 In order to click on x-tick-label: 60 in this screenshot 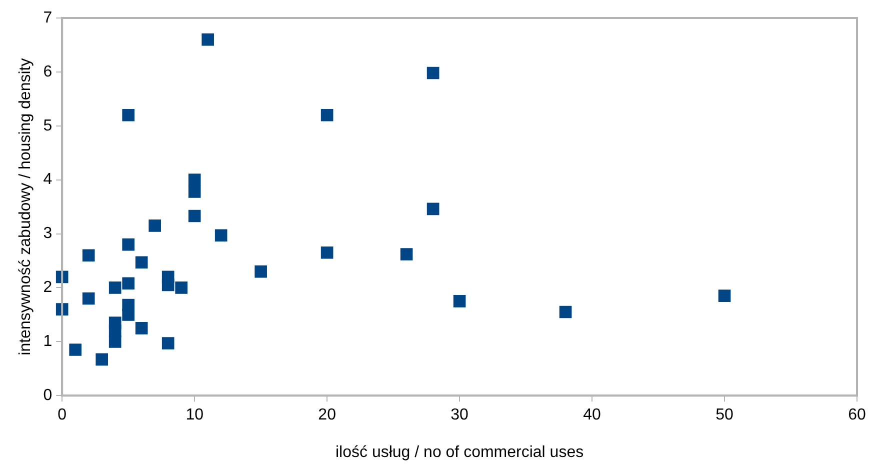, I will do `click(857, 415)`.